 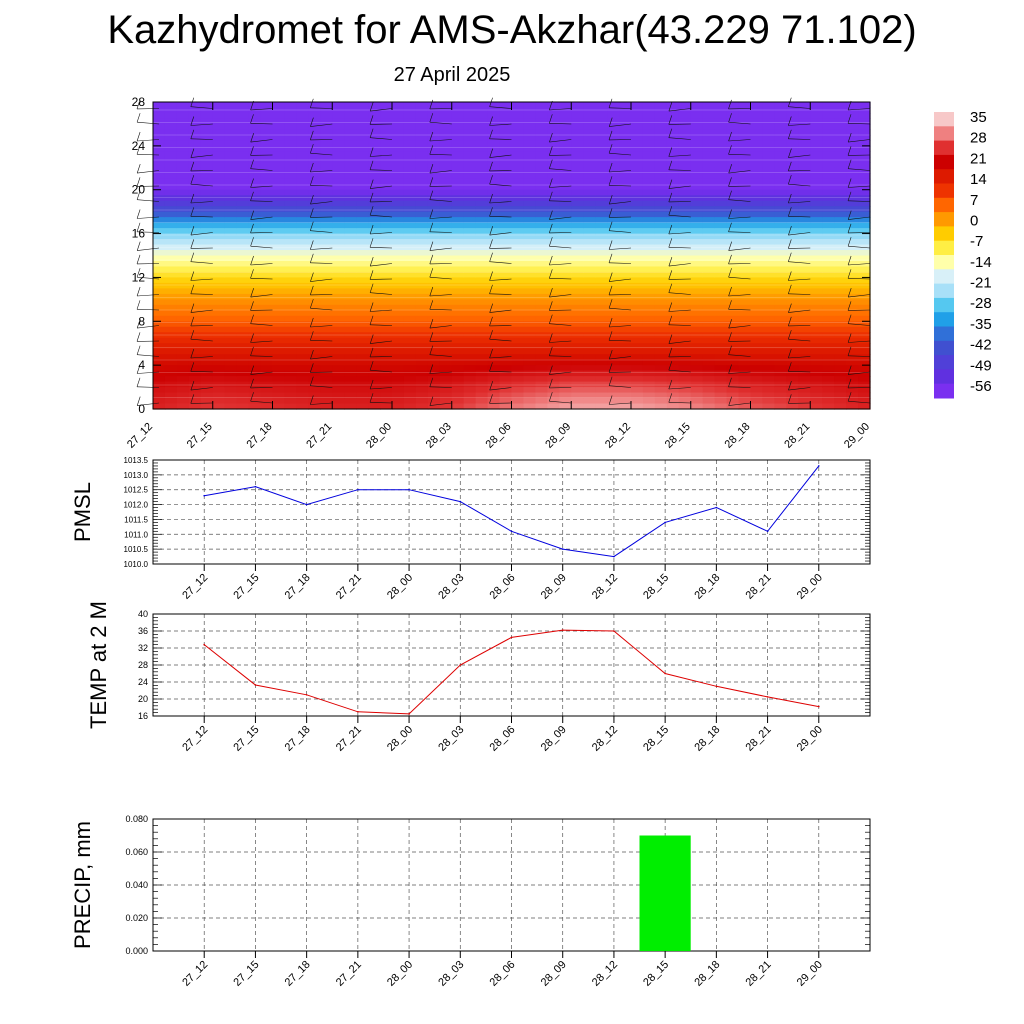 I want to click on x-tick-label: 27_21, so click(x=349, y=587).